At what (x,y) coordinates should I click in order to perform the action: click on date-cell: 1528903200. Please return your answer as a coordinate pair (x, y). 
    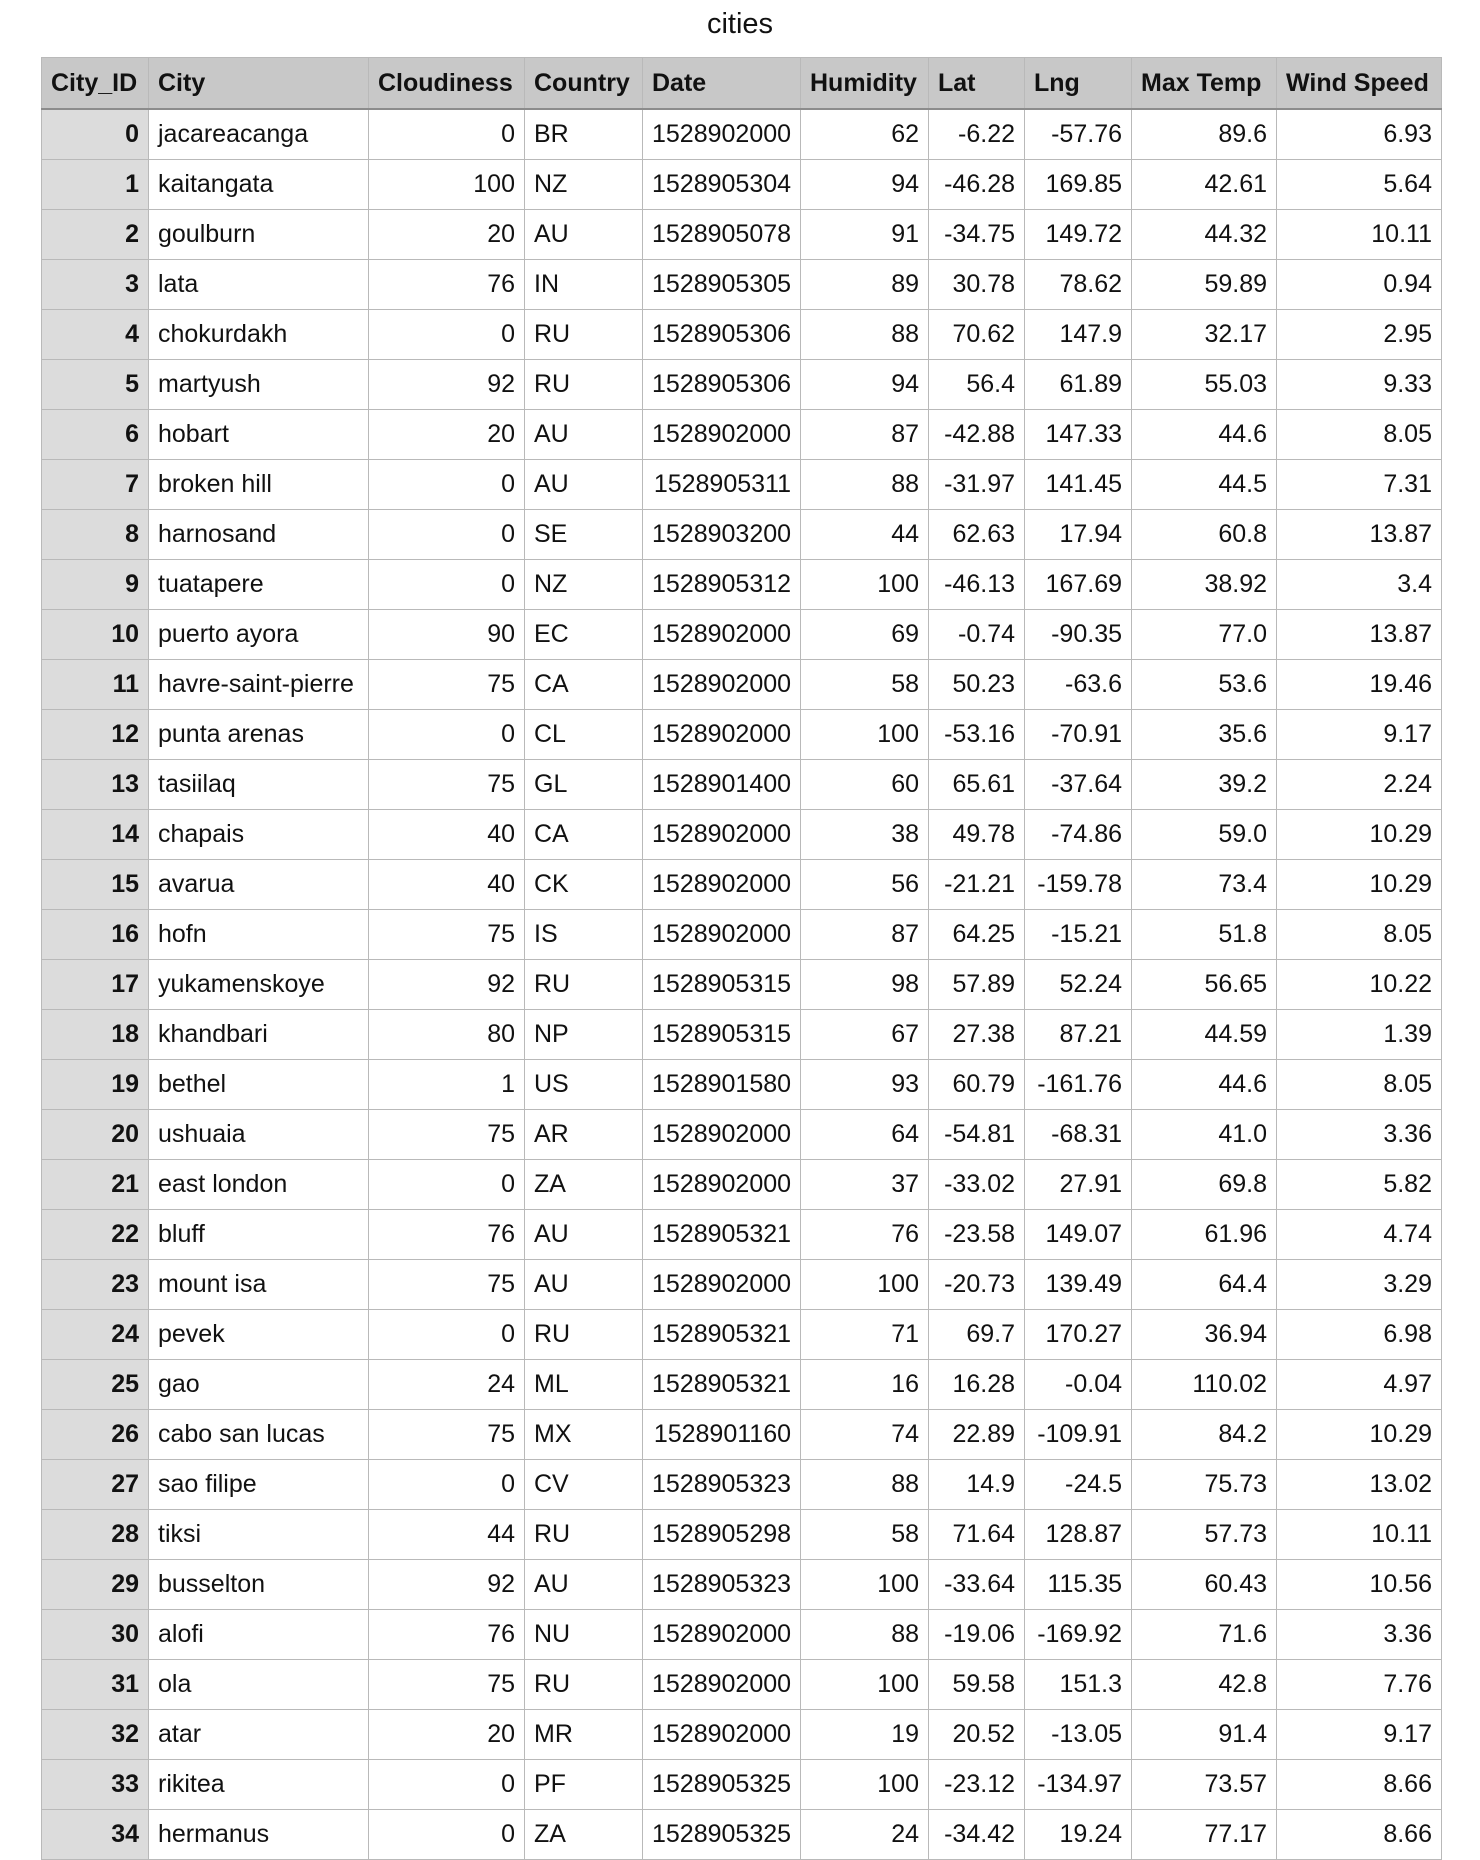
    Looking at the image, I should click on (721, 534).